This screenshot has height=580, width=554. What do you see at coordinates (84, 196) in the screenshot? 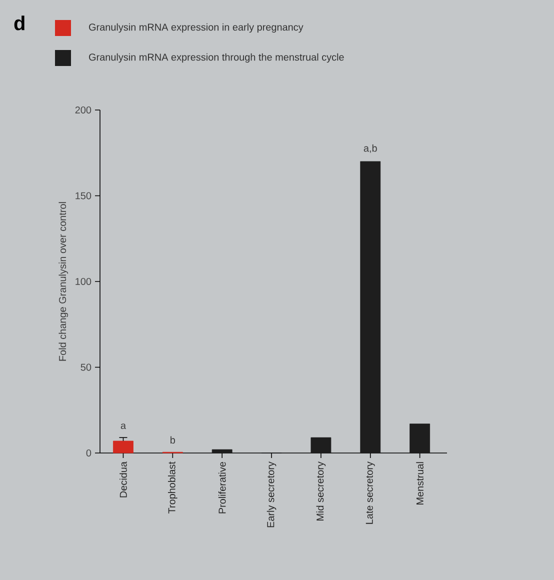
I see `y-tick-label: 150` at bounding box center [84, 196].